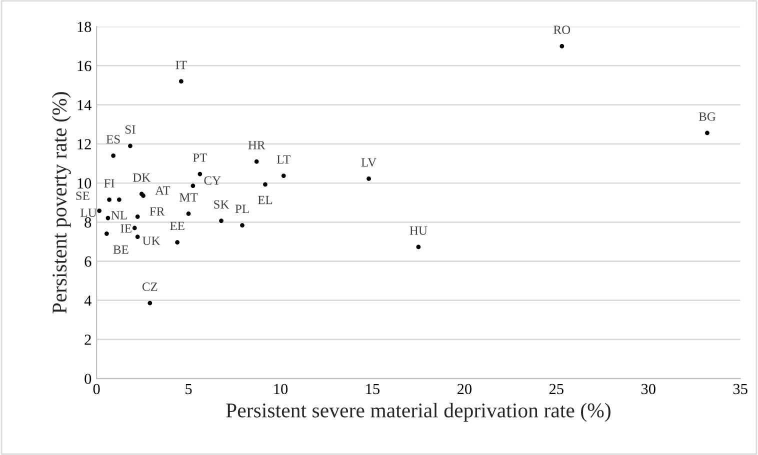  I want to click on x-tick-label: 5, so click(189, 389).